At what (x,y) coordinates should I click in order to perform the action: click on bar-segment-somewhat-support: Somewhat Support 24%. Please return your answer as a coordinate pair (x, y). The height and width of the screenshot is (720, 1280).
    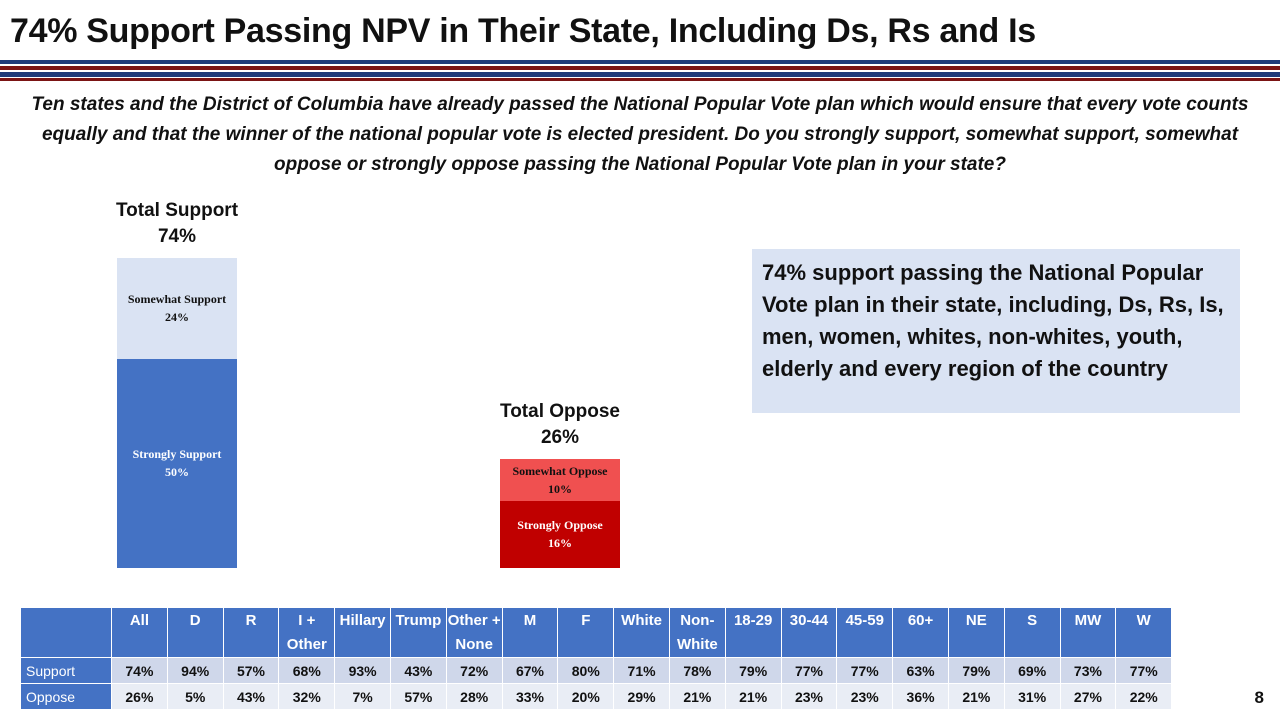
    Looking at the image, I should click on (177, 308).